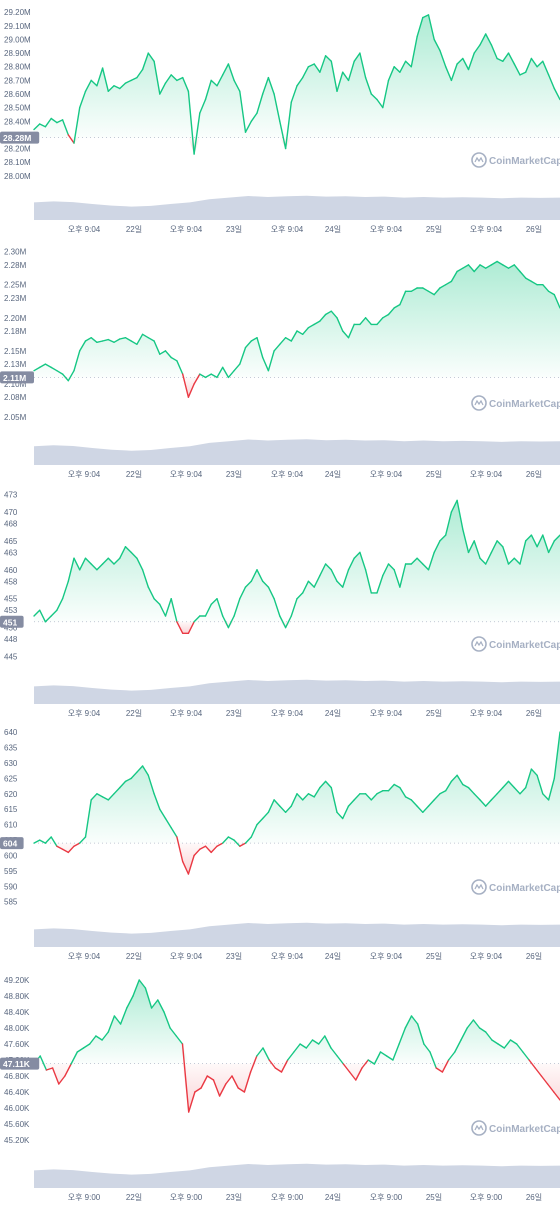 This screenshot has width=560, height=1205. What do you see at coordinates (524, 645) in the screenshot?
I see `watermark-text: CoinMarketCap` at bounding box center [524, 645].